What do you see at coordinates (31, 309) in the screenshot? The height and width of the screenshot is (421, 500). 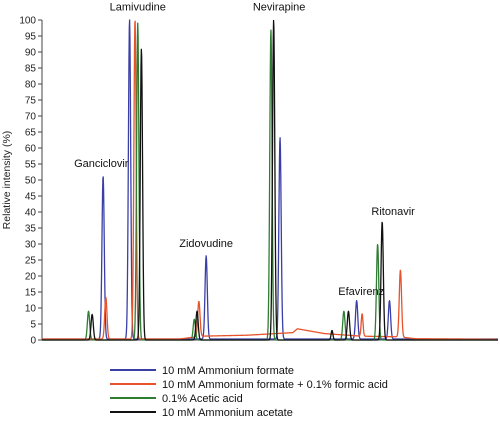 I see `y-tick-label: 10` at bounding box center [31, 309].